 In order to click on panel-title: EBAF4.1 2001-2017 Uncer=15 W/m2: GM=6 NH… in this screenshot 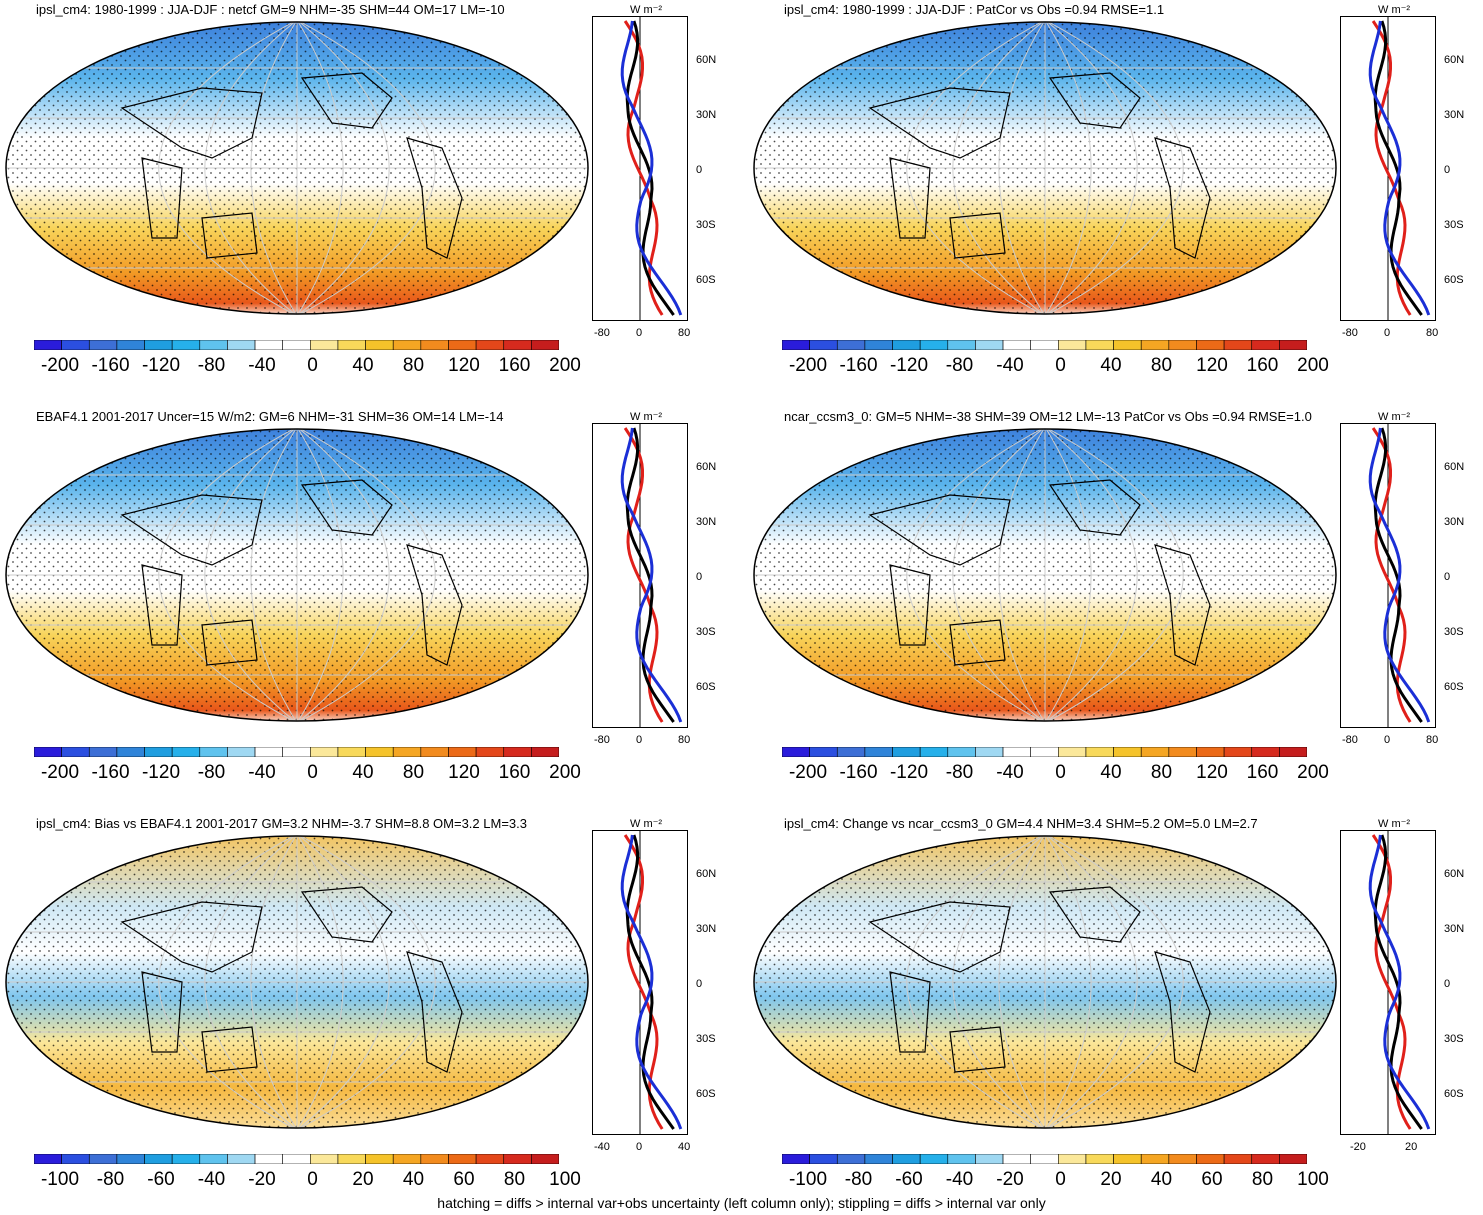, I will do `click(270, 416)`.